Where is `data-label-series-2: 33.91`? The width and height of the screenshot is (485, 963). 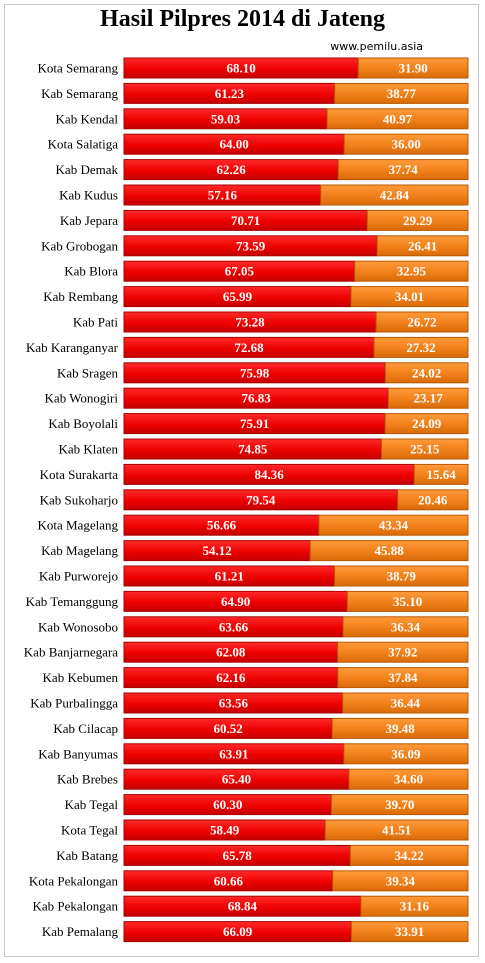
data-label-series-2: 33.91 is located at coordinates (409, 931).